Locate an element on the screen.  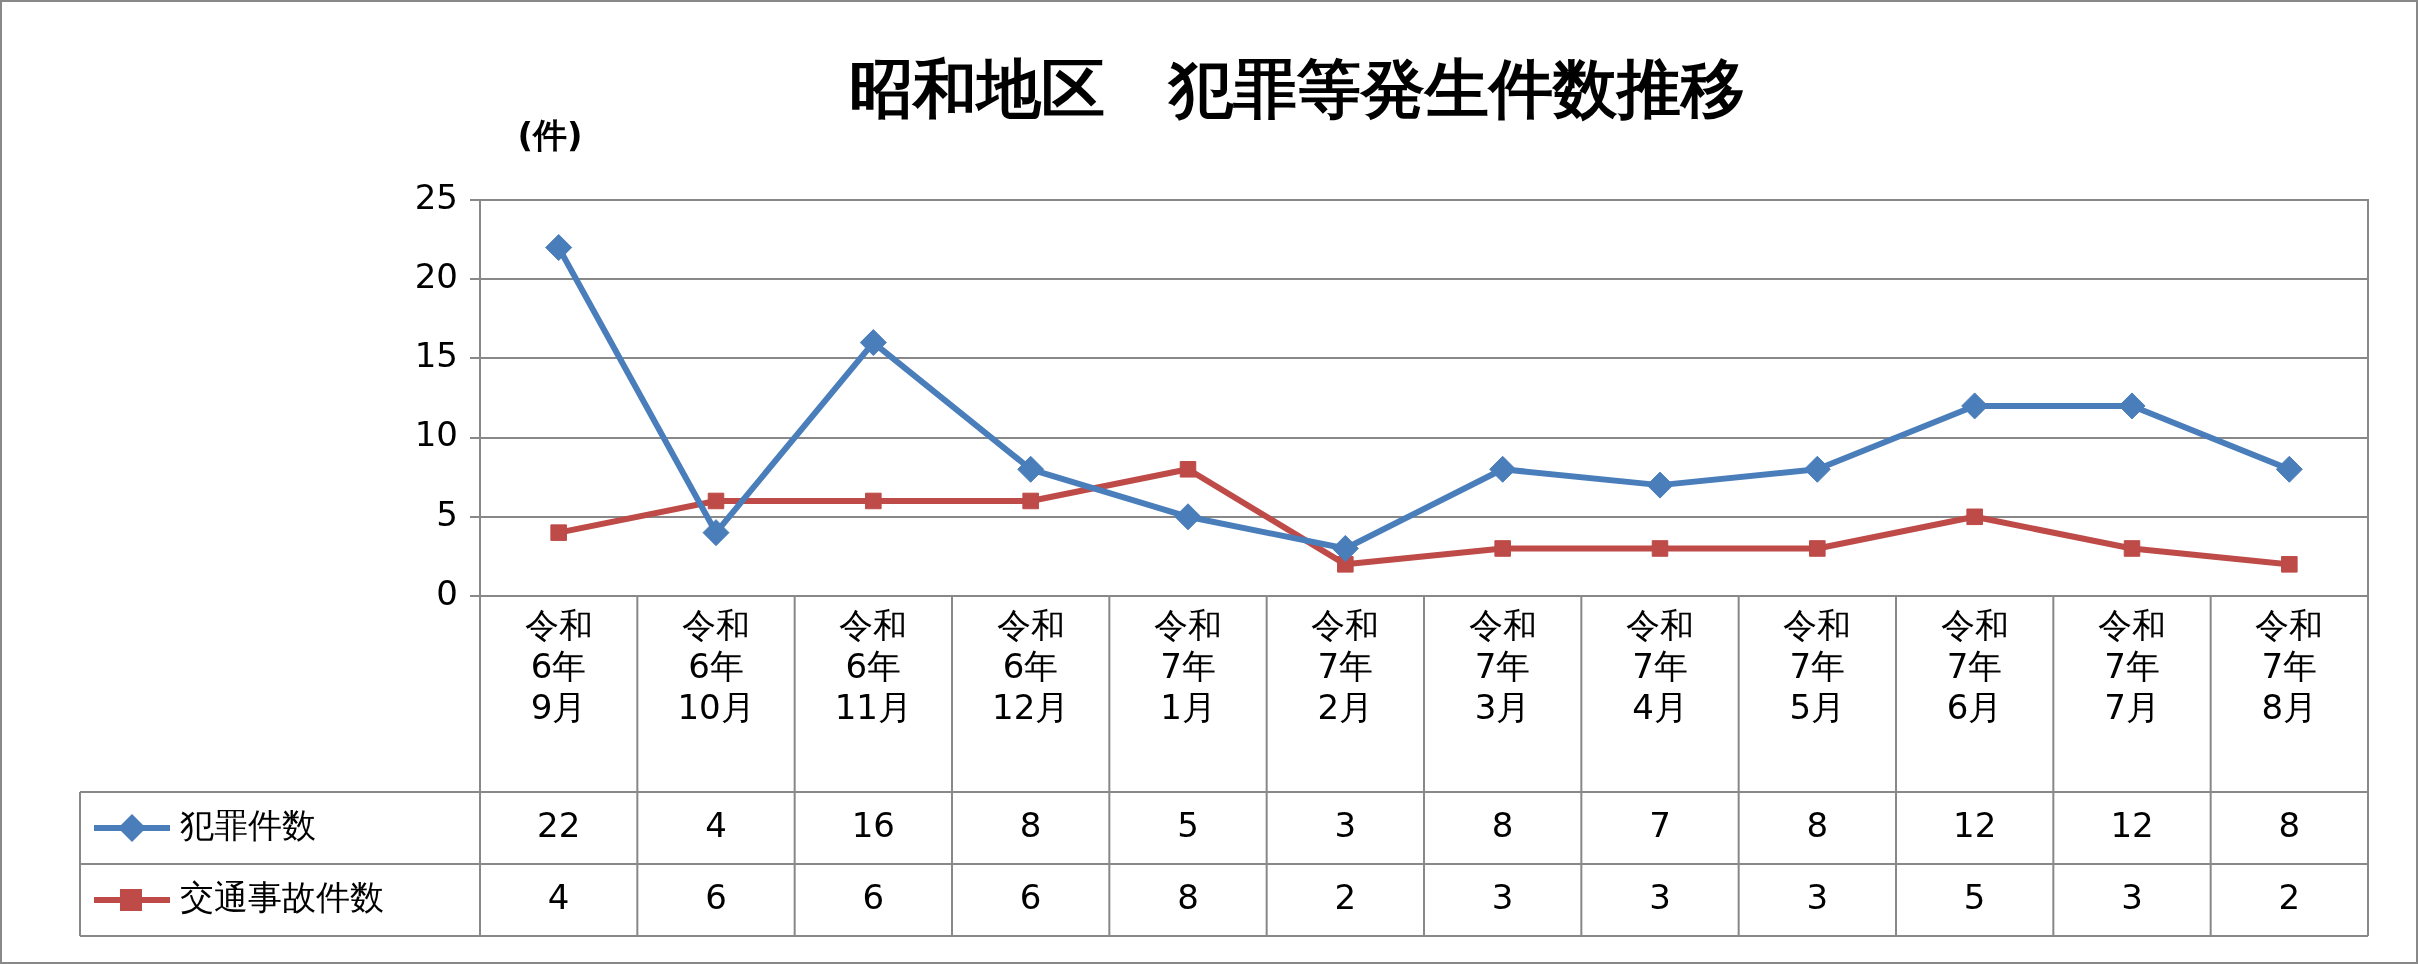
y-tick-label: 20 is located at coordinates (436, 276).